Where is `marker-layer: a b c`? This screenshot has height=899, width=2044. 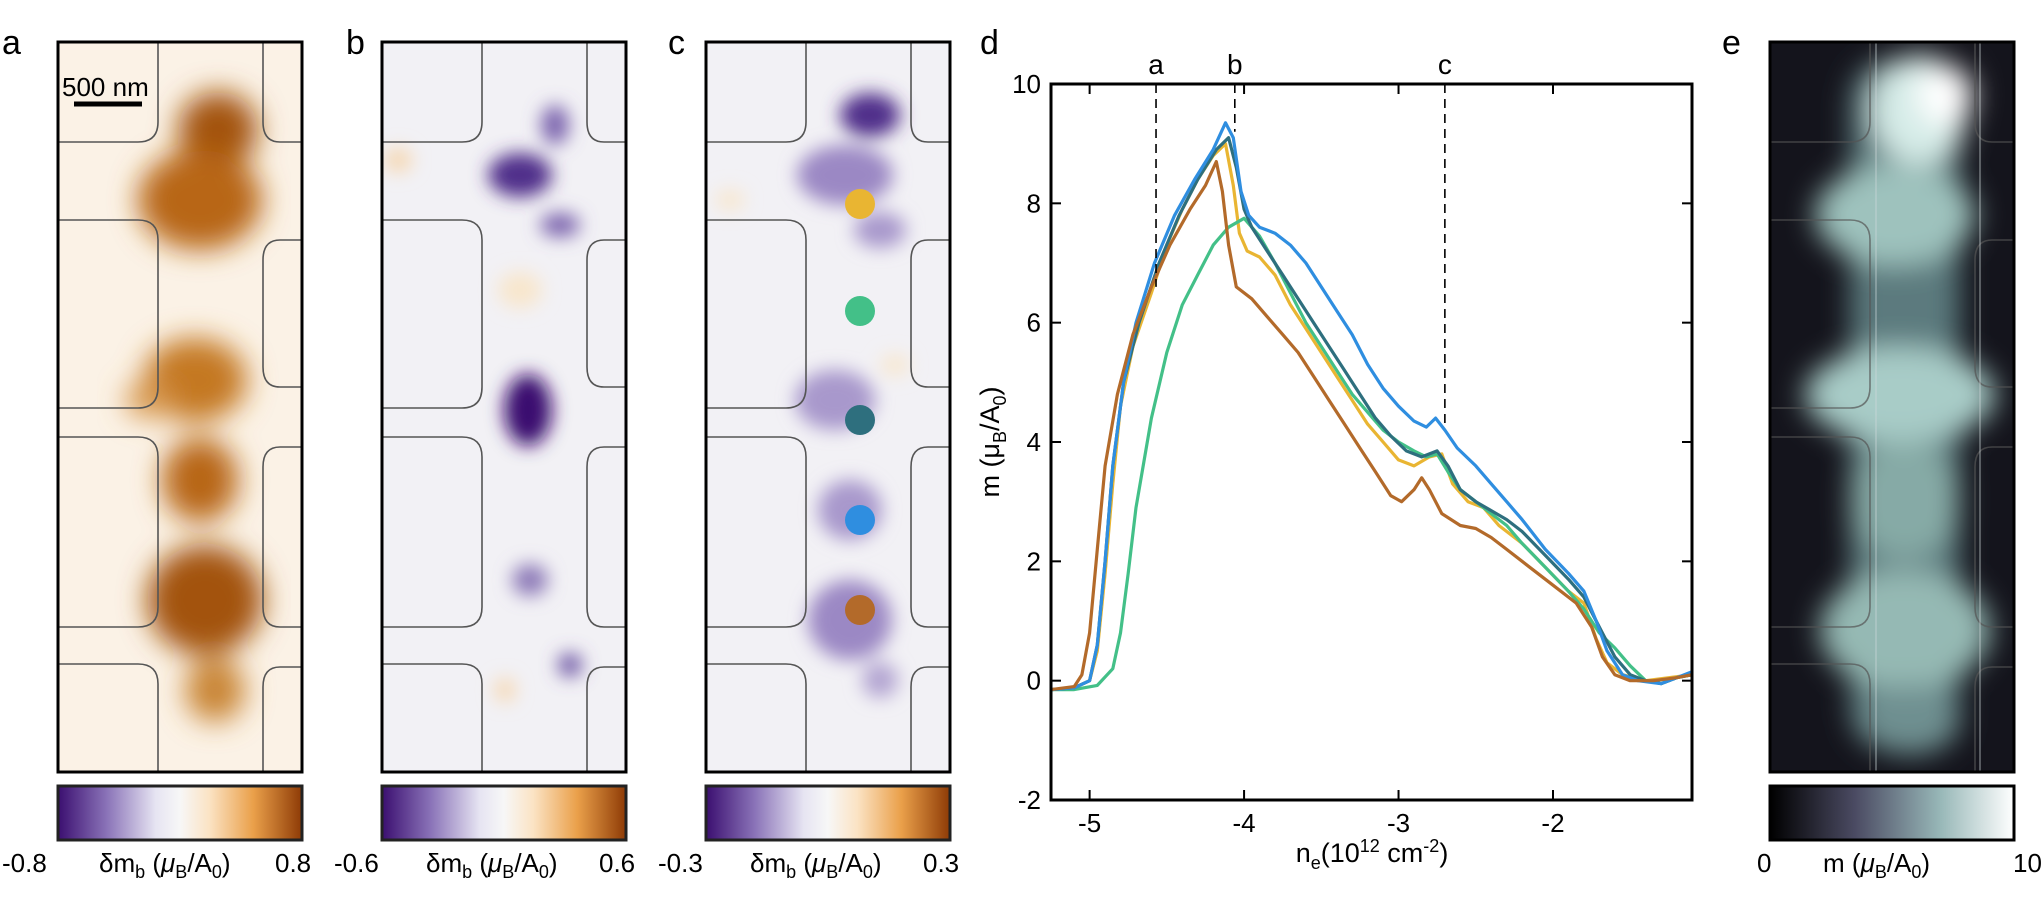 marker-layer: a b c is located at coordinates (1300, 237).